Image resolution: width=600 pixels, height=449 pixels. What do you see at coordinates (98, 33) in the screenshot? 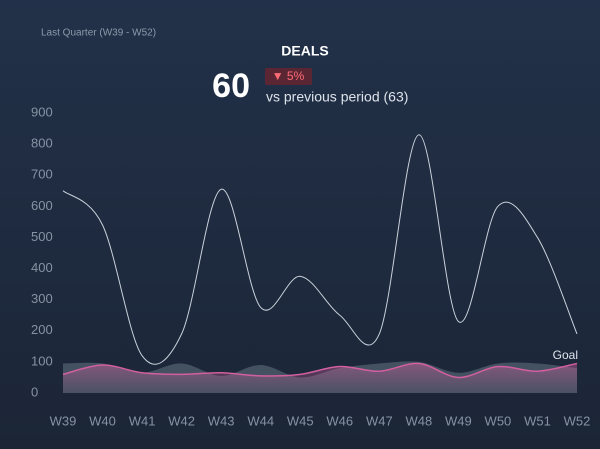
I see `period: Last Quarter (W39 - W52)` at bounding box center [98, 33].